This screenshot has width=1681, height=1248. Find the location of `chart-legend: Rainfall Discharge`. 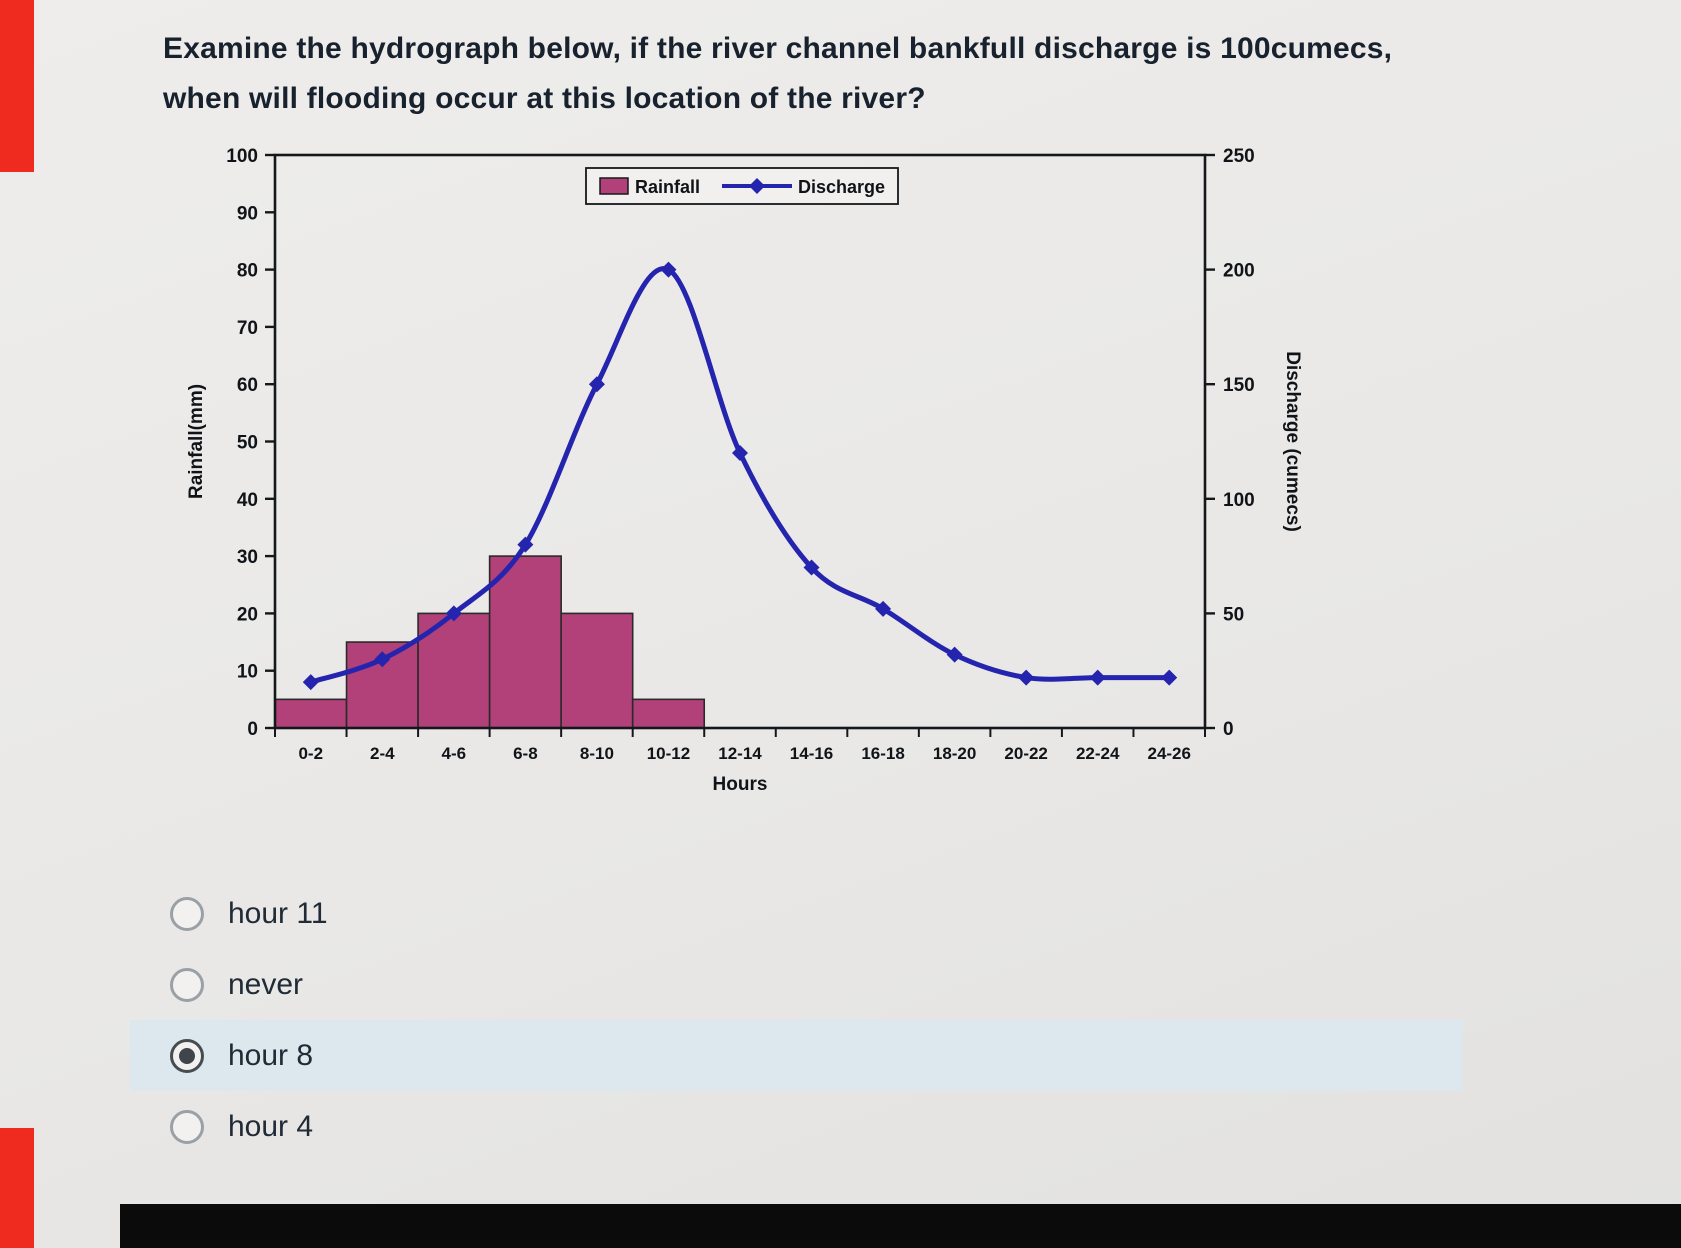

chart-legend: Rainfall Discharge is located at coordinates (742, 186).